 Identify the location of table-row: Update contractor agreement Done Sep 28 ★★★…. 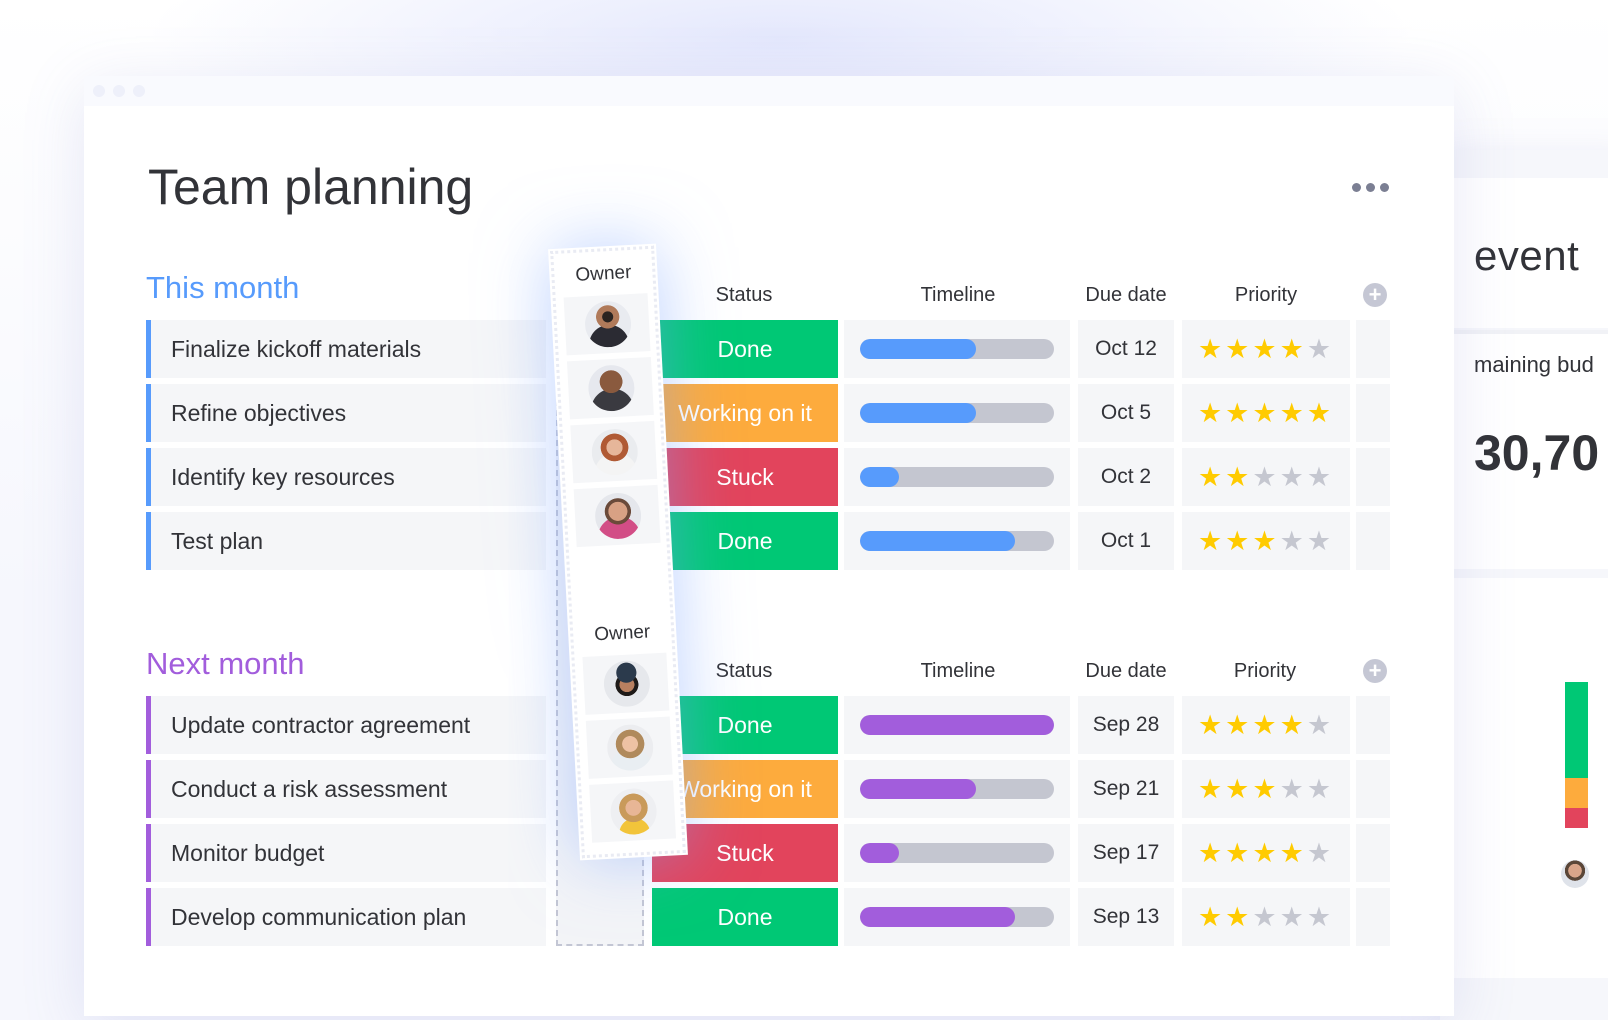
(768, 725).